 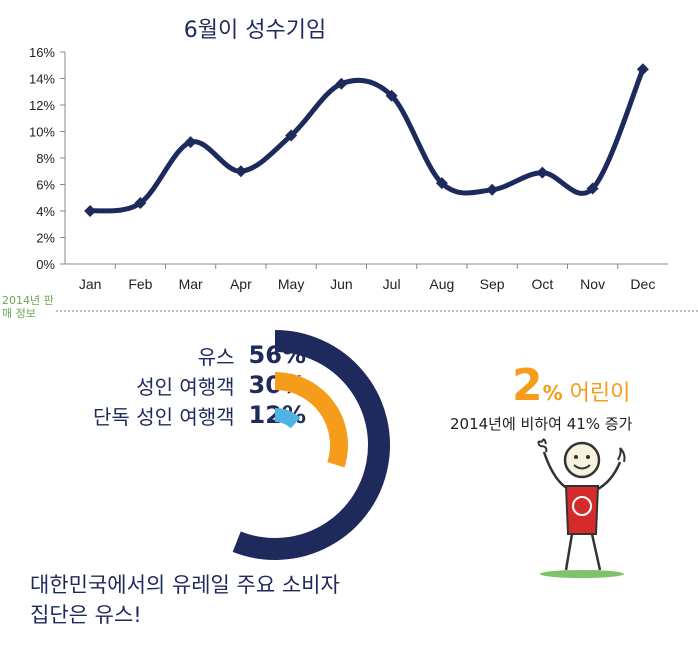 What do you see at coordinates (642, 284) in the screenshot?
I see `x-tick-label: Dec` at bounding box center [642, 284].